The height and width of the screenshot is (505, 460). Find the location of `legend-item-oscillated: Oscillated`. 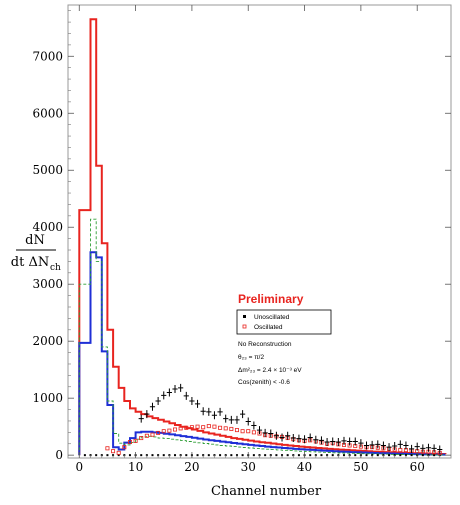

legend-item-oscillated: Oscillated is located at coordinates (268, 327).